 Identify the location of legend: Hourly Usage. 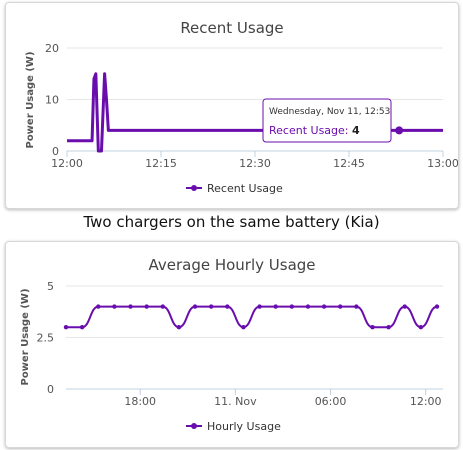
(233, 426).